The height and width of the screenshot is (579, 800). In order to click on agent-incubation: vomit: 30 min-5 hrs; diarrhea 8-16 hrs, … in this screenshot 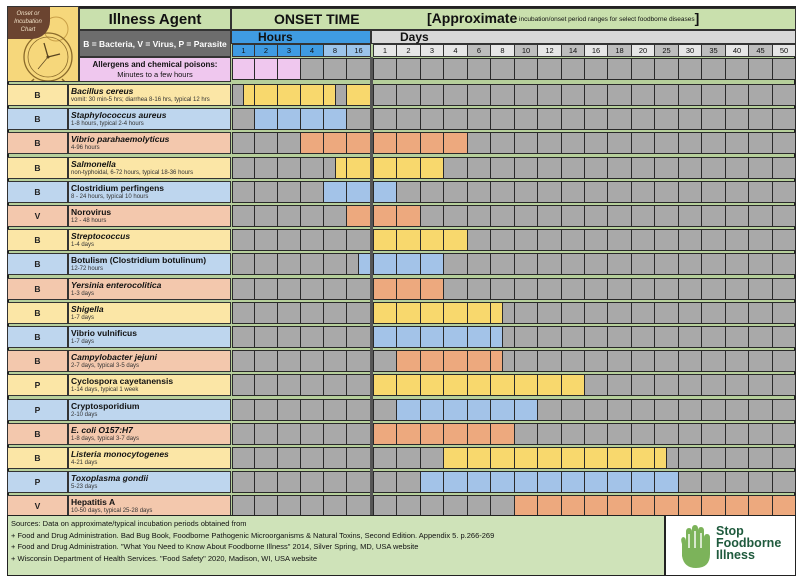, I will do `click(140, 100)`.